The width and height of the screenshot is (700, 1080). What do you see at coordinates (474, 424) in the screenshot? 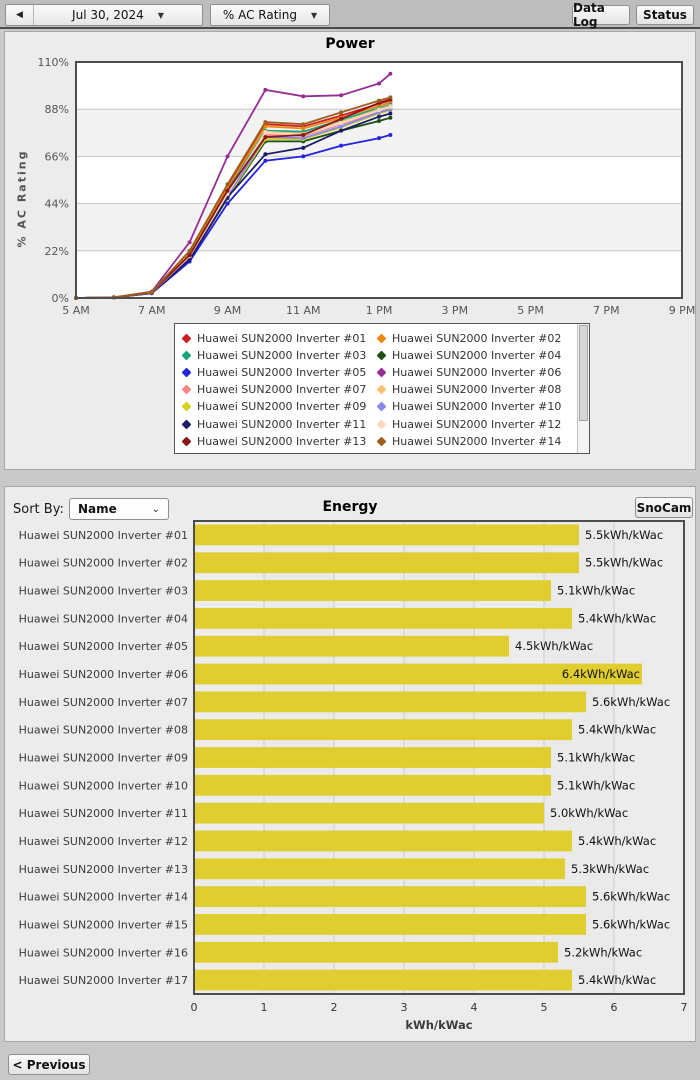
I see `legend-item: Huawei SUN2000 Inverter #12` at bounding box center [474, 424].